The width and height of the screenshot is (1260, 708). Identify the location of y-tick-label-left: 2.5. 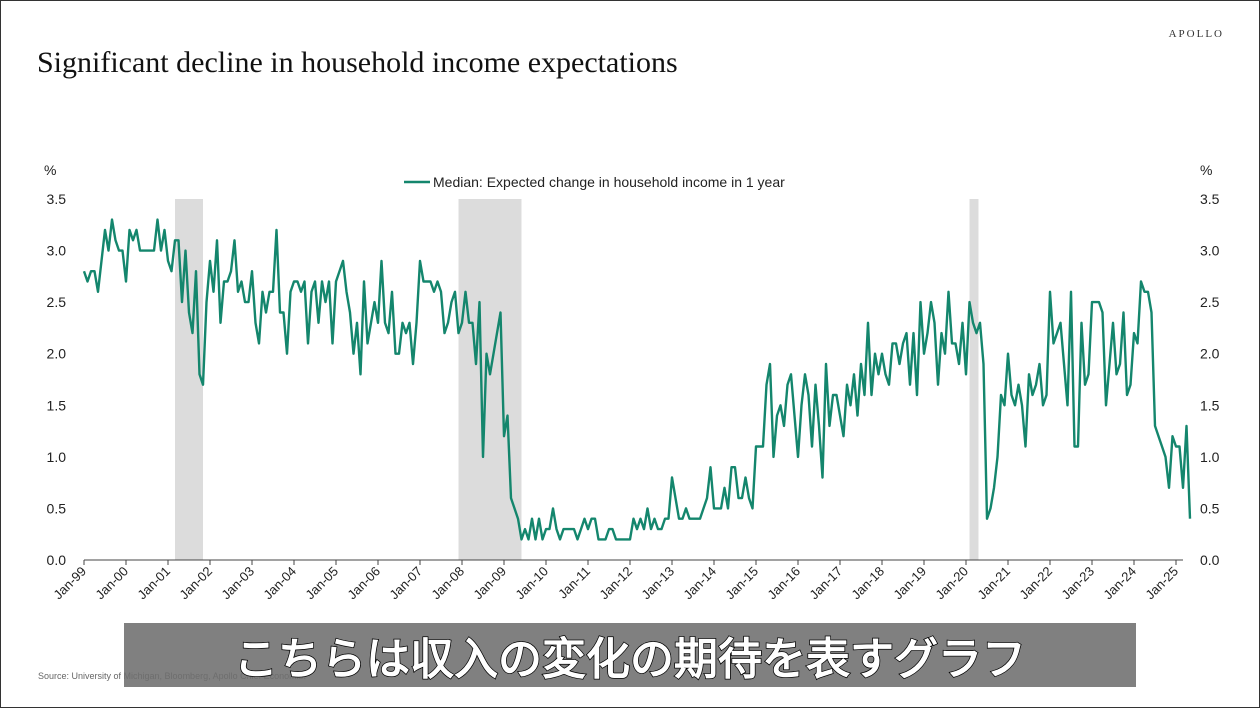
(57, 302).